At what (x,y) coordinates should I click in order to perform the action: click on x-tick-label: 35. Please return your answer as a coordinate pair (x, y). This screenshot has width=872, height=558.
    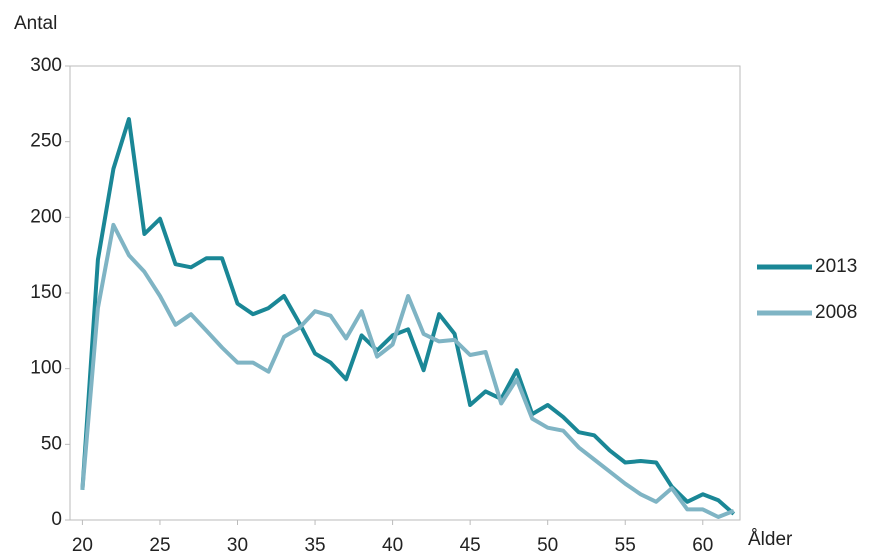
    Looking at the image, I should click on (314, 545).